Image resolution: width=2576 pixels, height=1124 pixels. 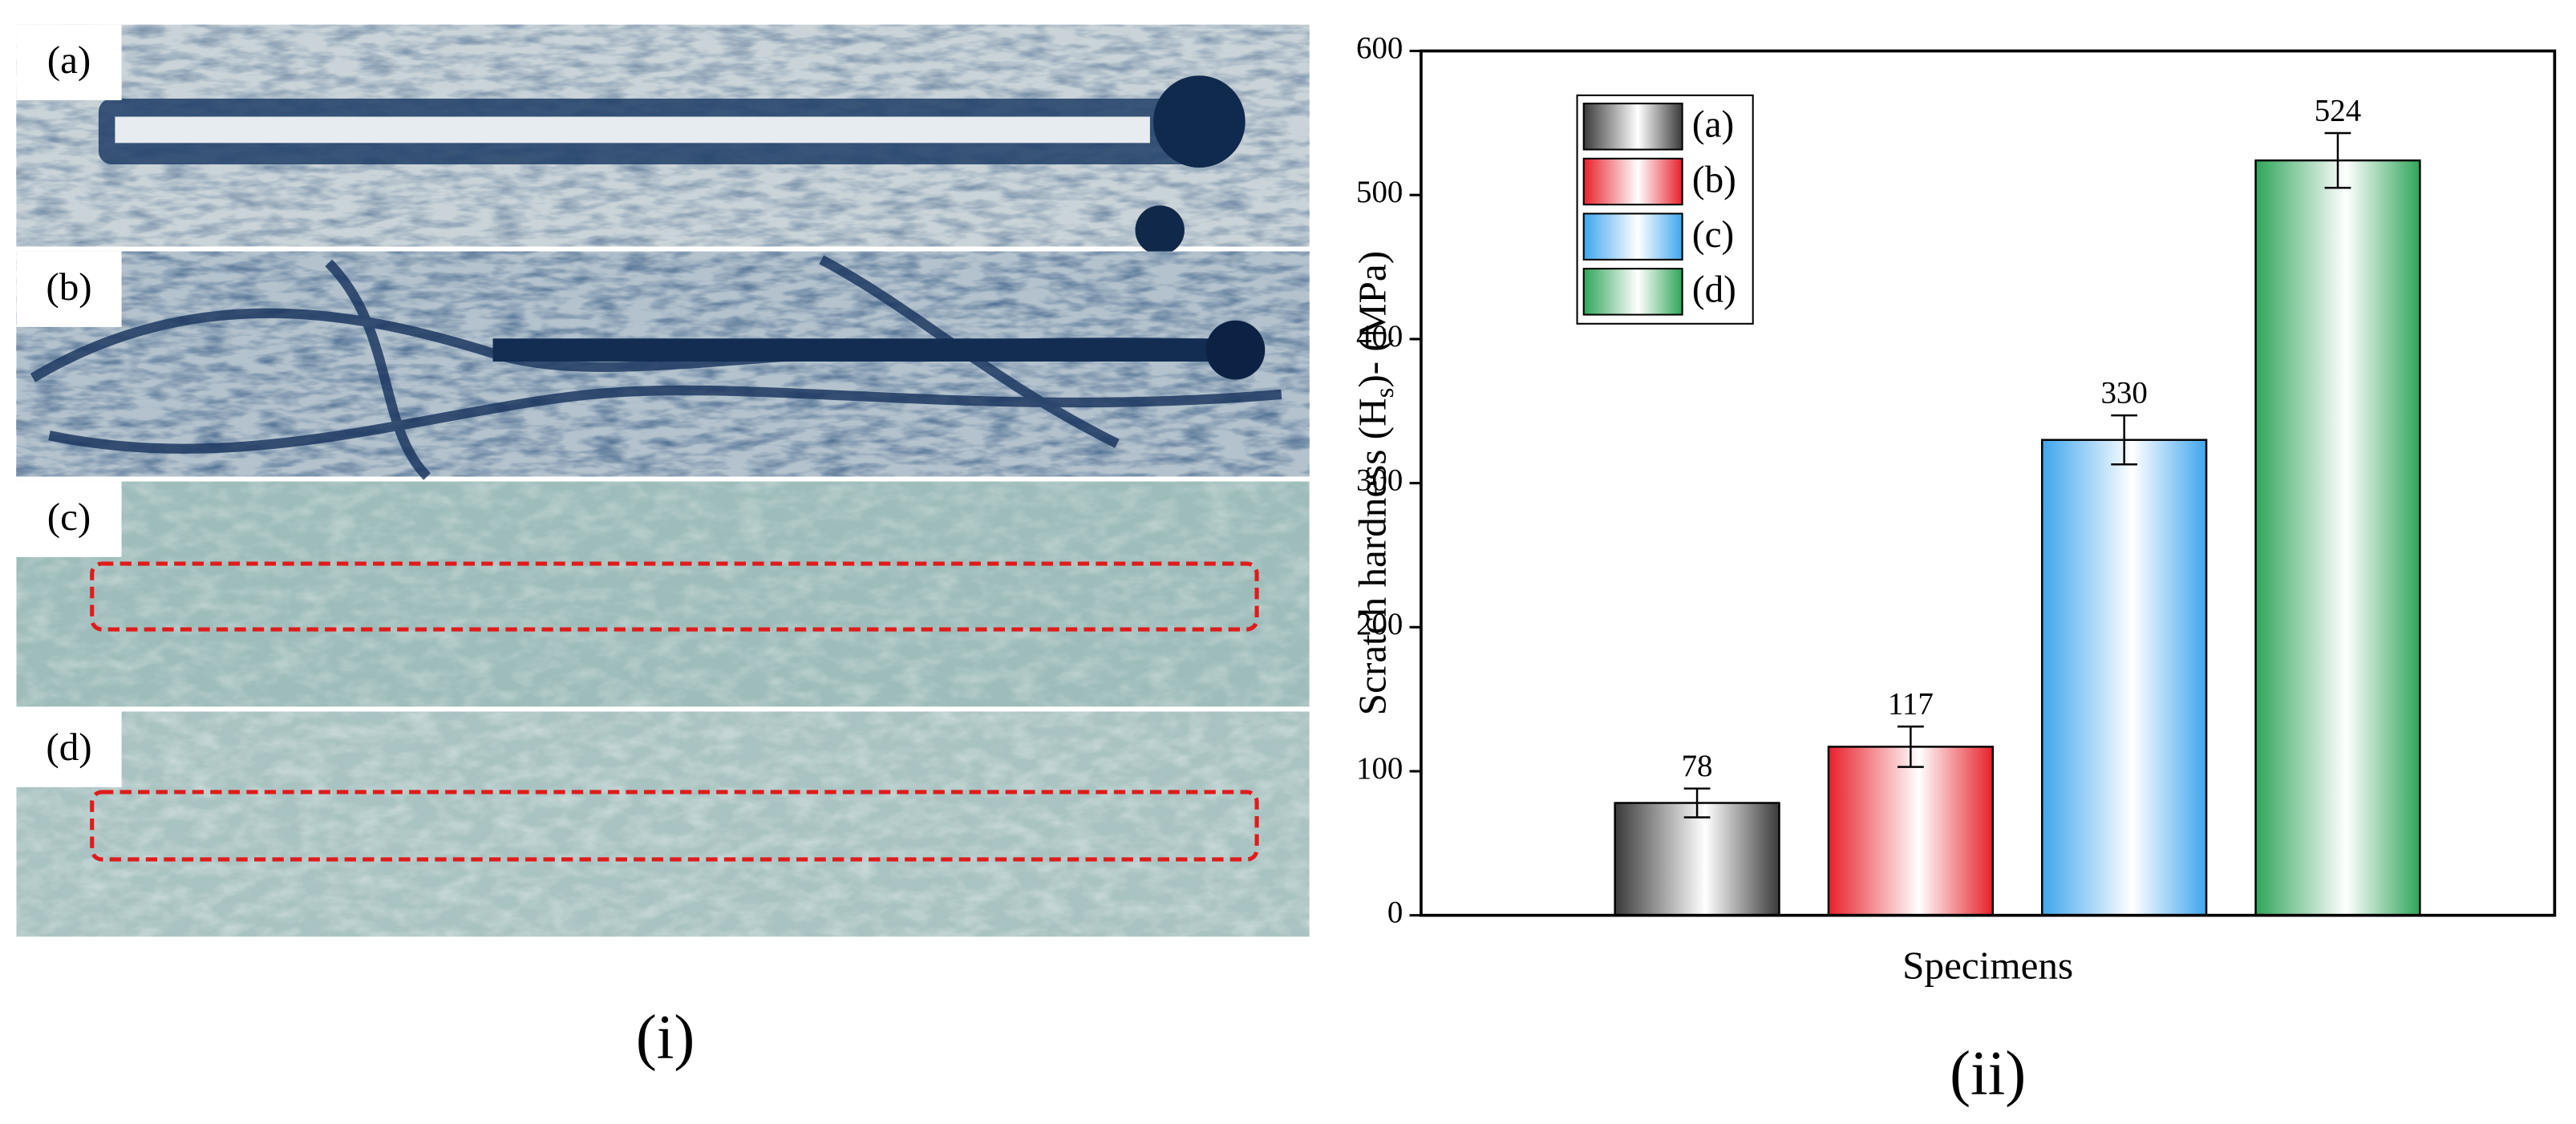 I want to click on value-label: 78, so click(x=1698, y=766).